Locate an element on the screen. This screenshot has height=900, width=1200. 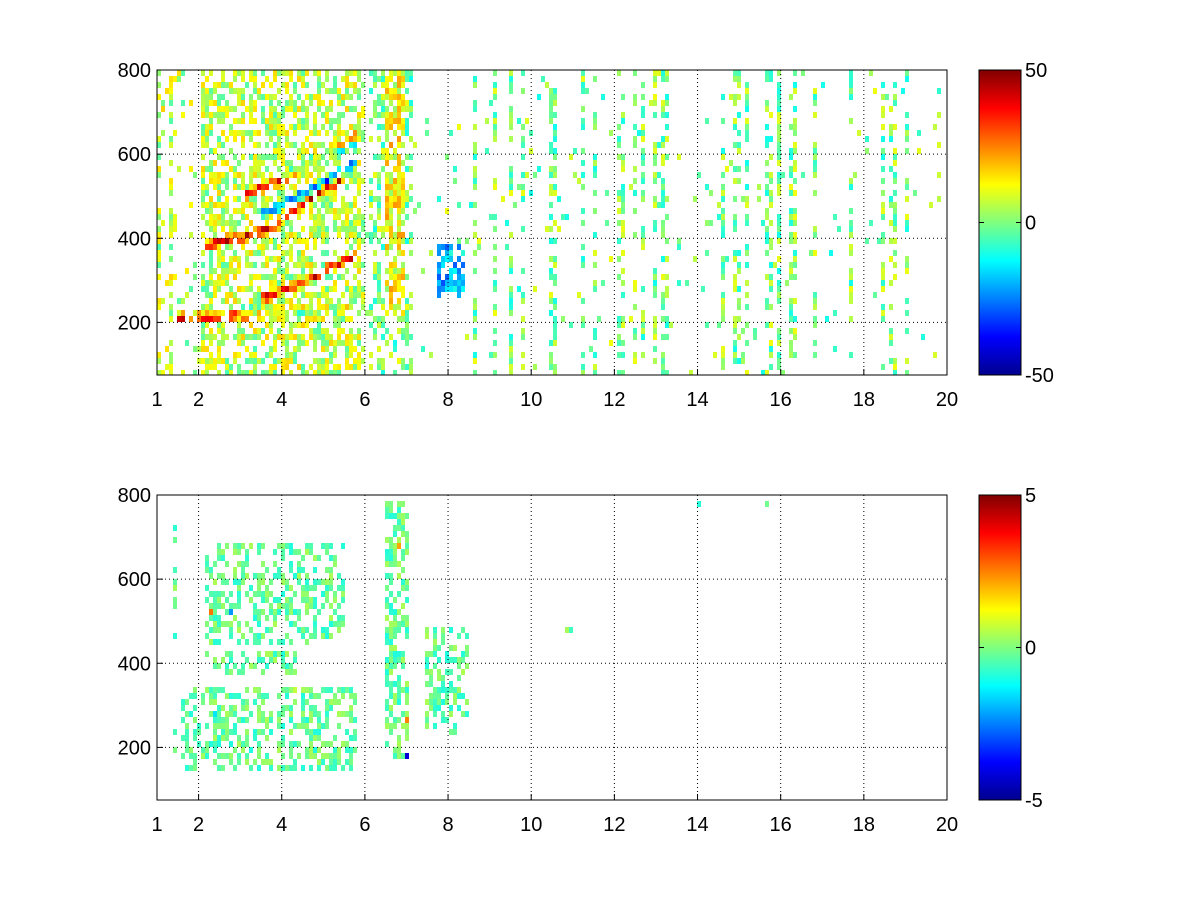
colorbar-ticks: -505 is located at coordinates (1011, 648).